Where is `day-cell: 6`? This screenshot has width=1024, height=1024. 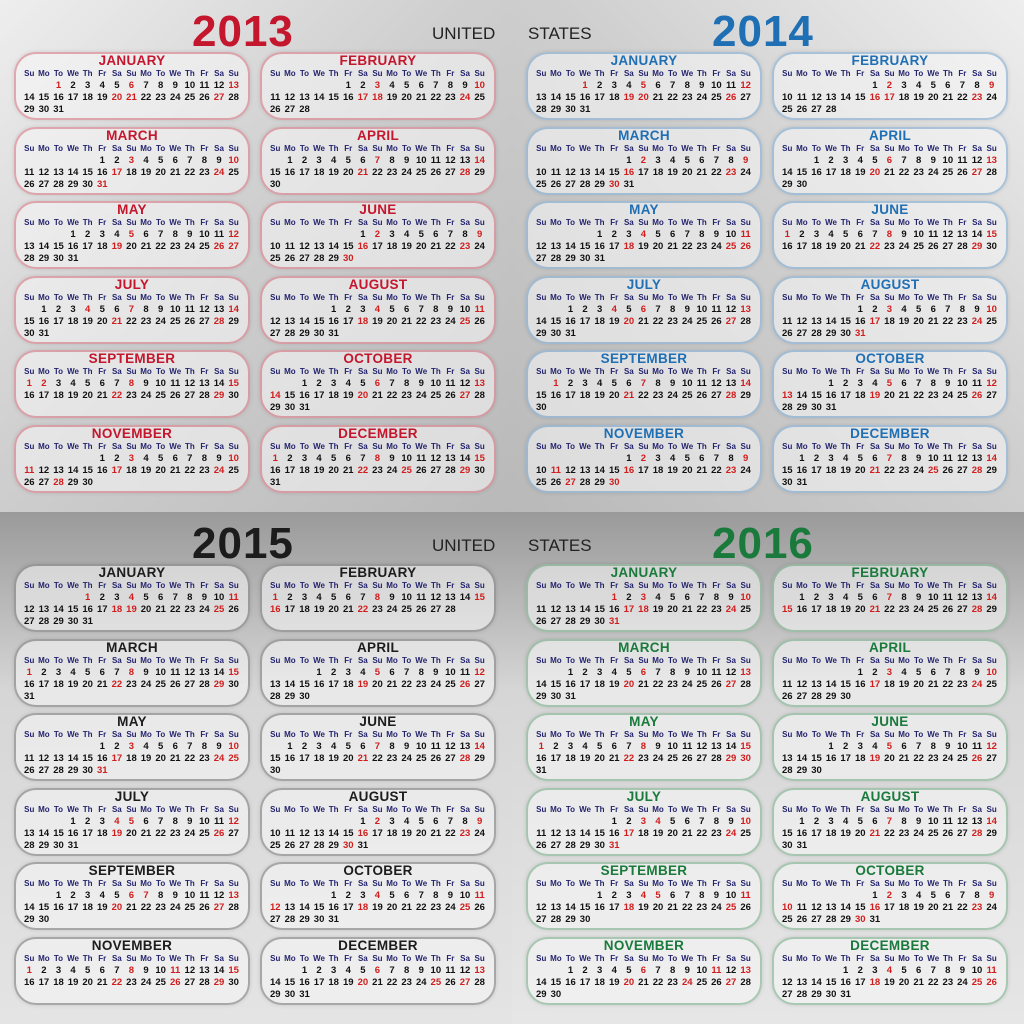 day-cell: 6 is located at coordinates (904, 746).